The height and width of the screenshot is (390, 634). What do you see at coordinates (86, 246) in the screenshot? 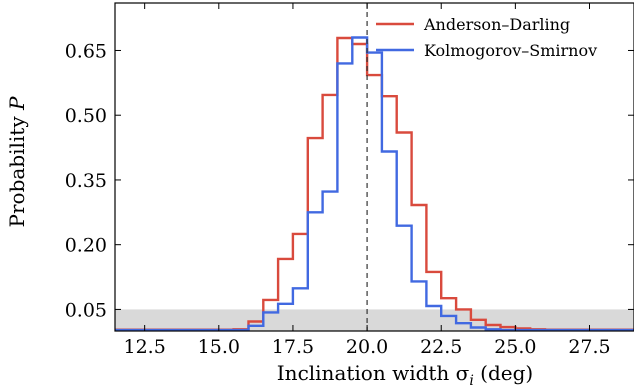
I see `y-tick-label: 0.20` at bounding box center [86, 246].